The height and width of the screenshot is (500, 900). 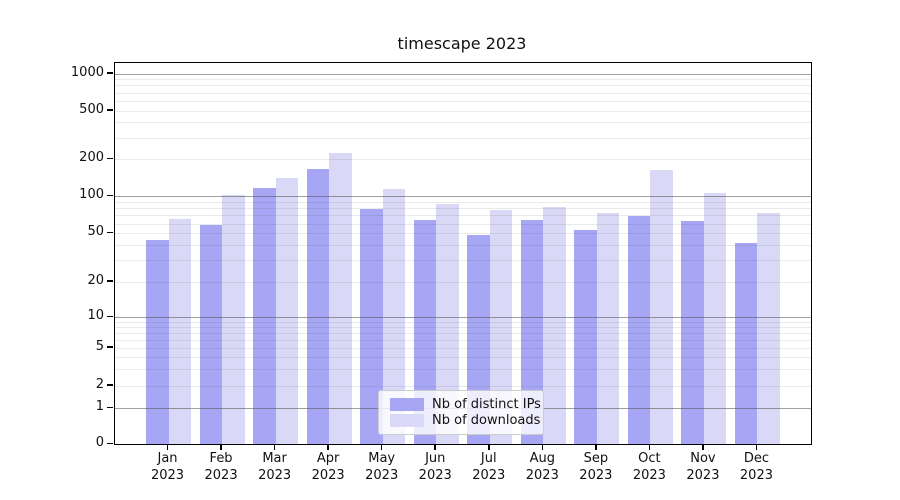 I want to click on bar-downloads-nov, so click(x=715, y=318).